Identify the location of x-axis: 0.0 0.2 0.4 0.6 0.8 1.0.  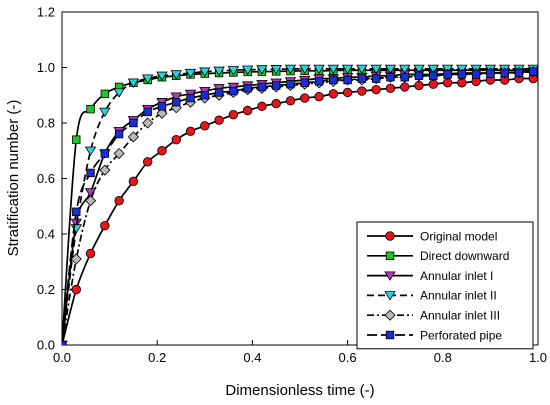
(300, 352).